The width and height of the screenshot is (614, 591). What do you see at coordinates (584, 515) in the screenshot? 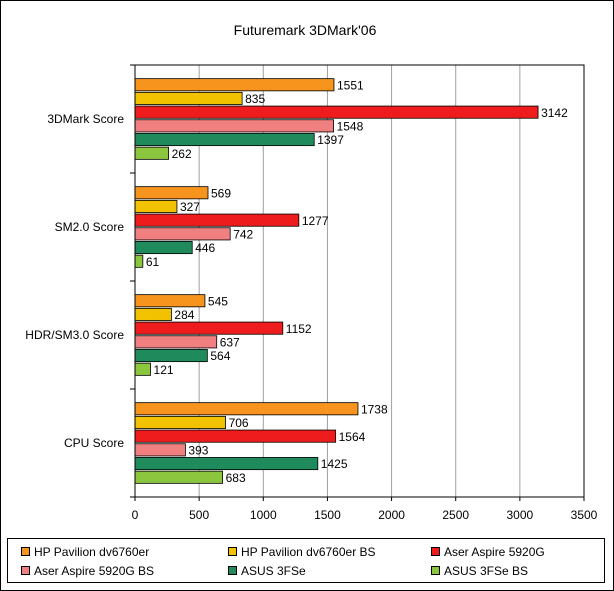
I see `x-tick-label: 3500` at bounding box center [584, 515].